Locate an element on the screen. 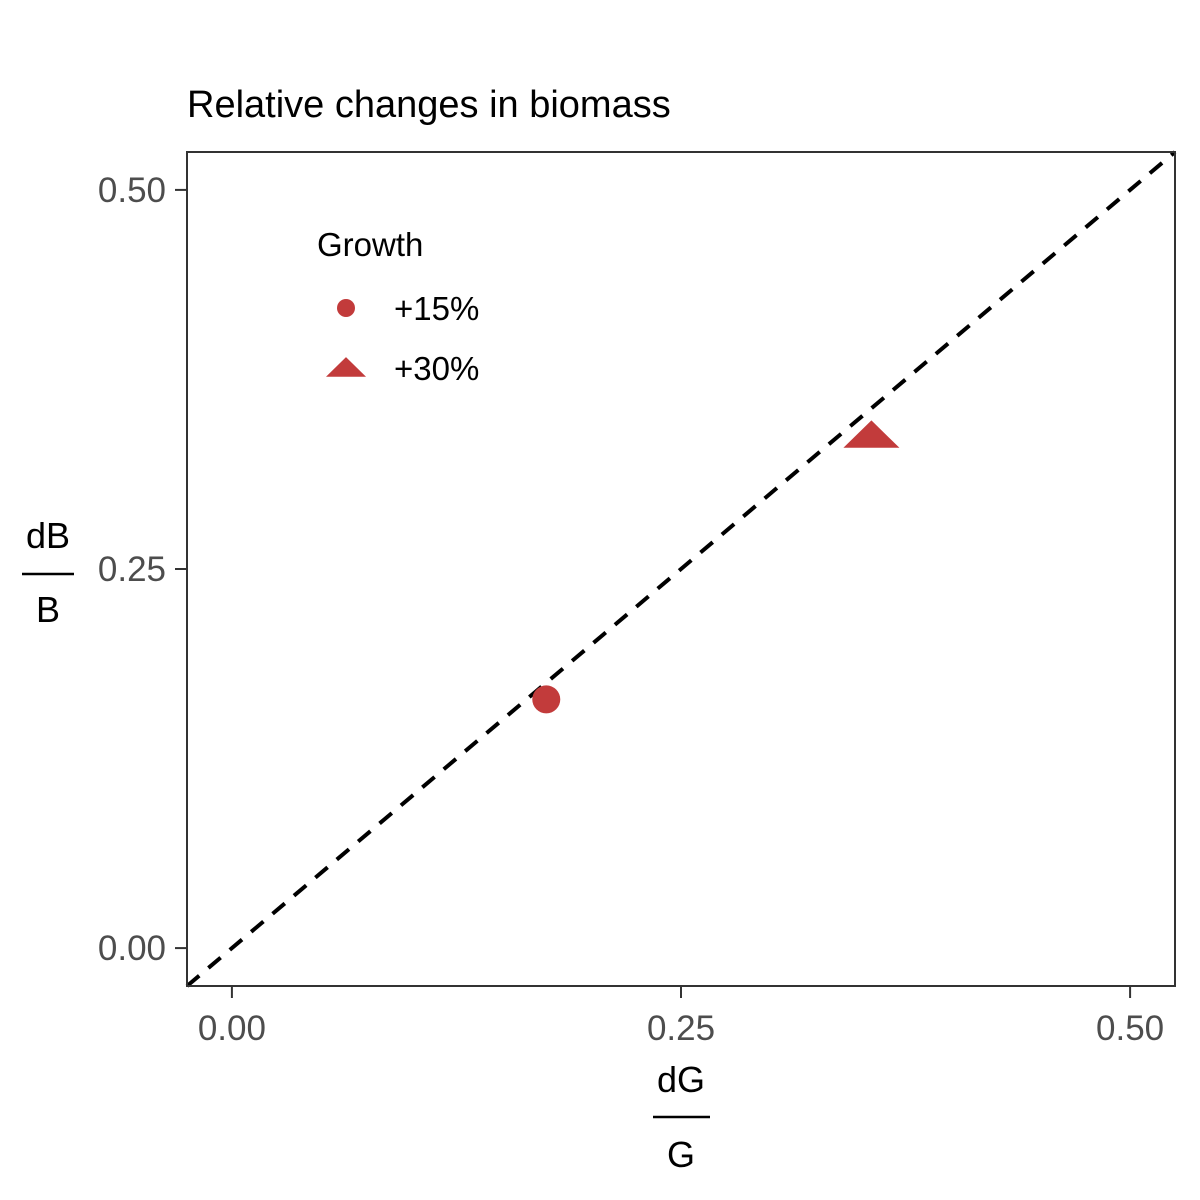  x-axis-label-numerator: dG is located at coordinates (681, 1079).